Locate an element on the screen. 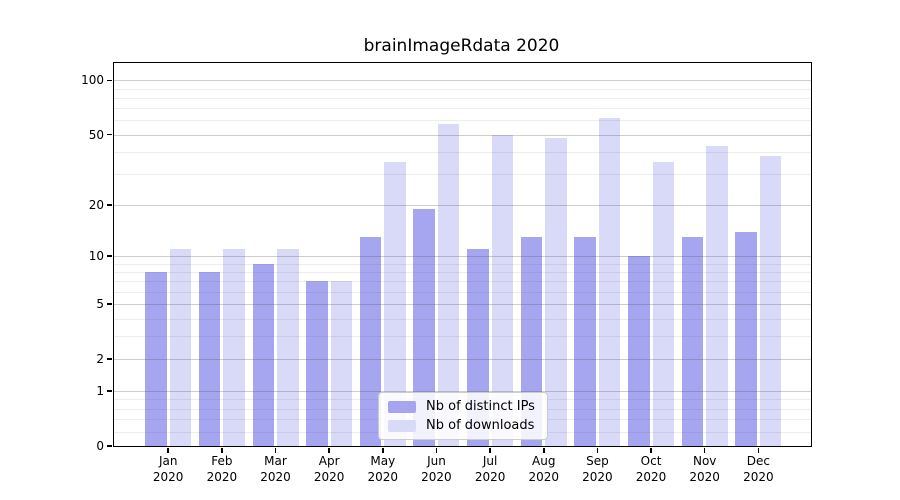  bar-distinct-ips-oct is located at coordinates (639, 351).